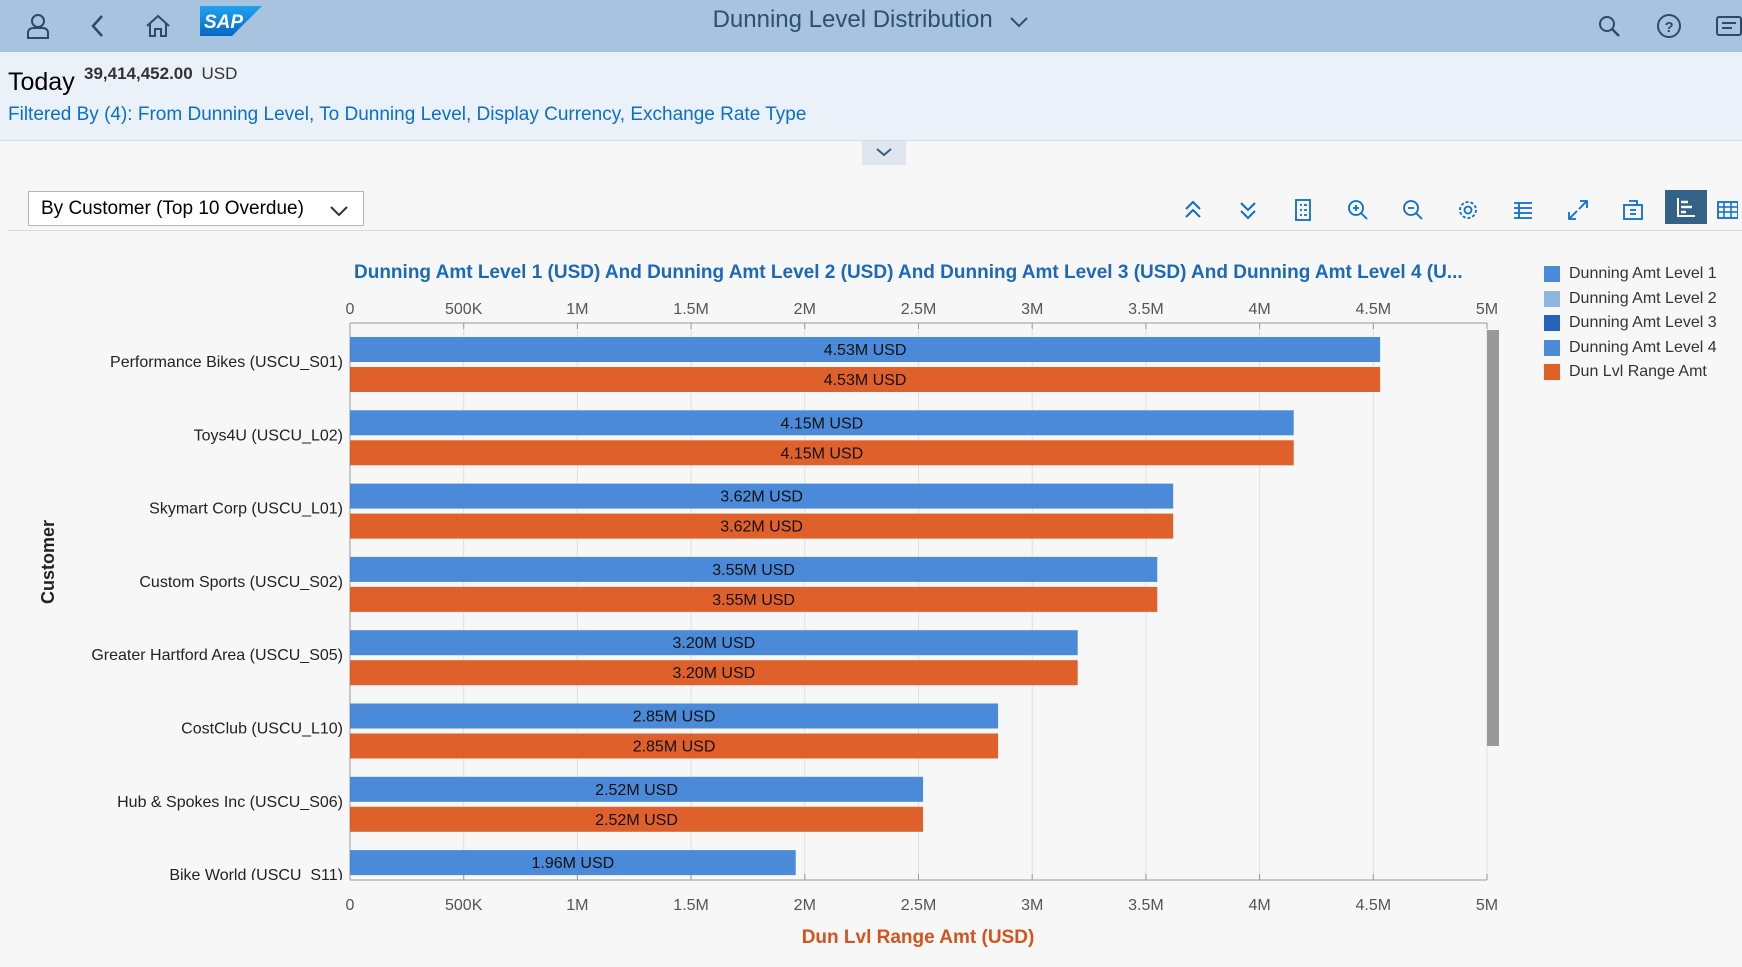 The width and height of the screenshot is (1742, 967). What do you see at coordinates (1374, 309) in the screenshot?
I see `x-tick-label-top: 4.5M` at bounding box center [1374, 309].